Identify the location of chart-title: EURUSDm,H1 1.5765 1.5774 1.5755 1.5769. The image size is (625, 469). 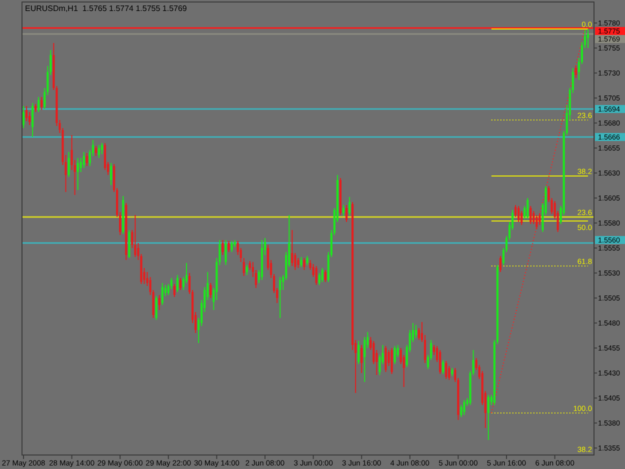
(106, 8).